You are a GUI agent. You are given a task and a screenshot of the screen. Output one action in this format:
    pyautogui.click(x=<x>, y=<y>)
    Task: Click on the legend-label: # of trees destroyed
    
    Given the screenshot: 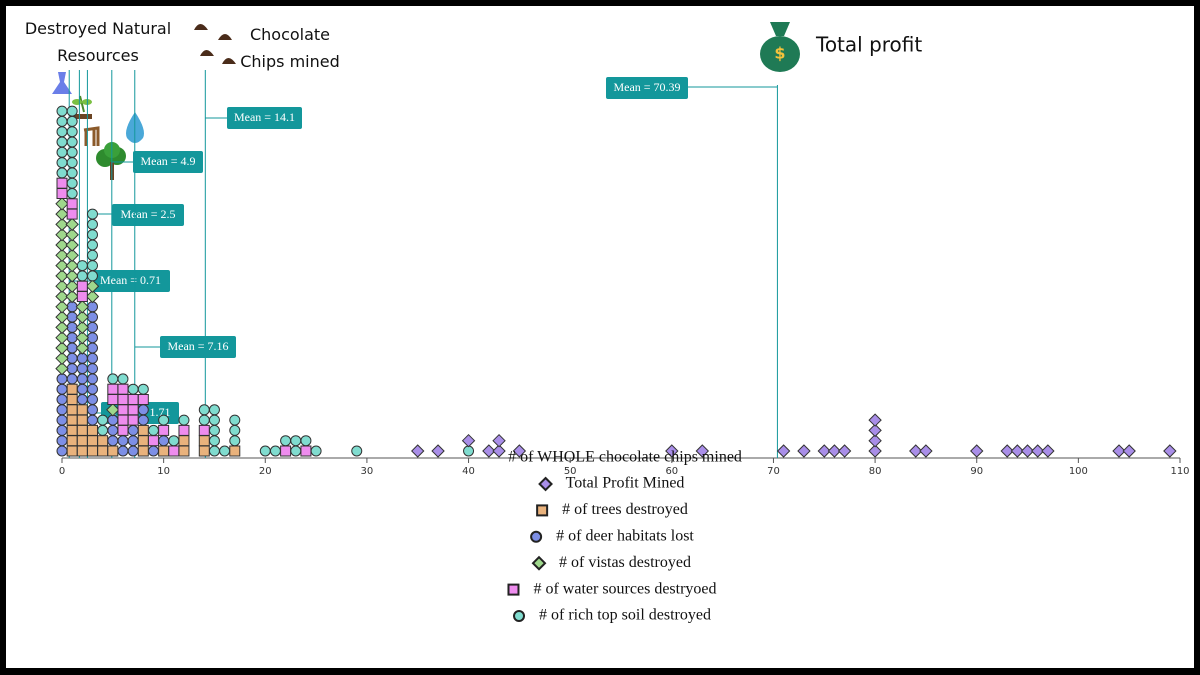 What is the action you would take?
    pyautogui.click(x=625, y=509)
    